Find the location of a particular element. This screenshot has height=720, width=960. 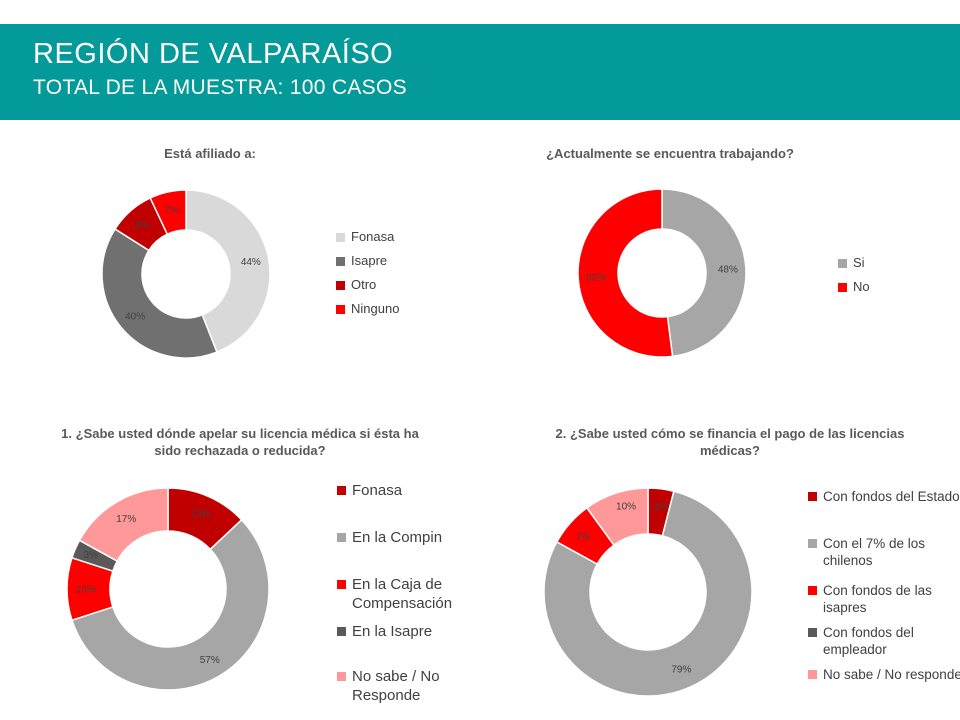

data-label: 4% is located at coordinates (660, 507).